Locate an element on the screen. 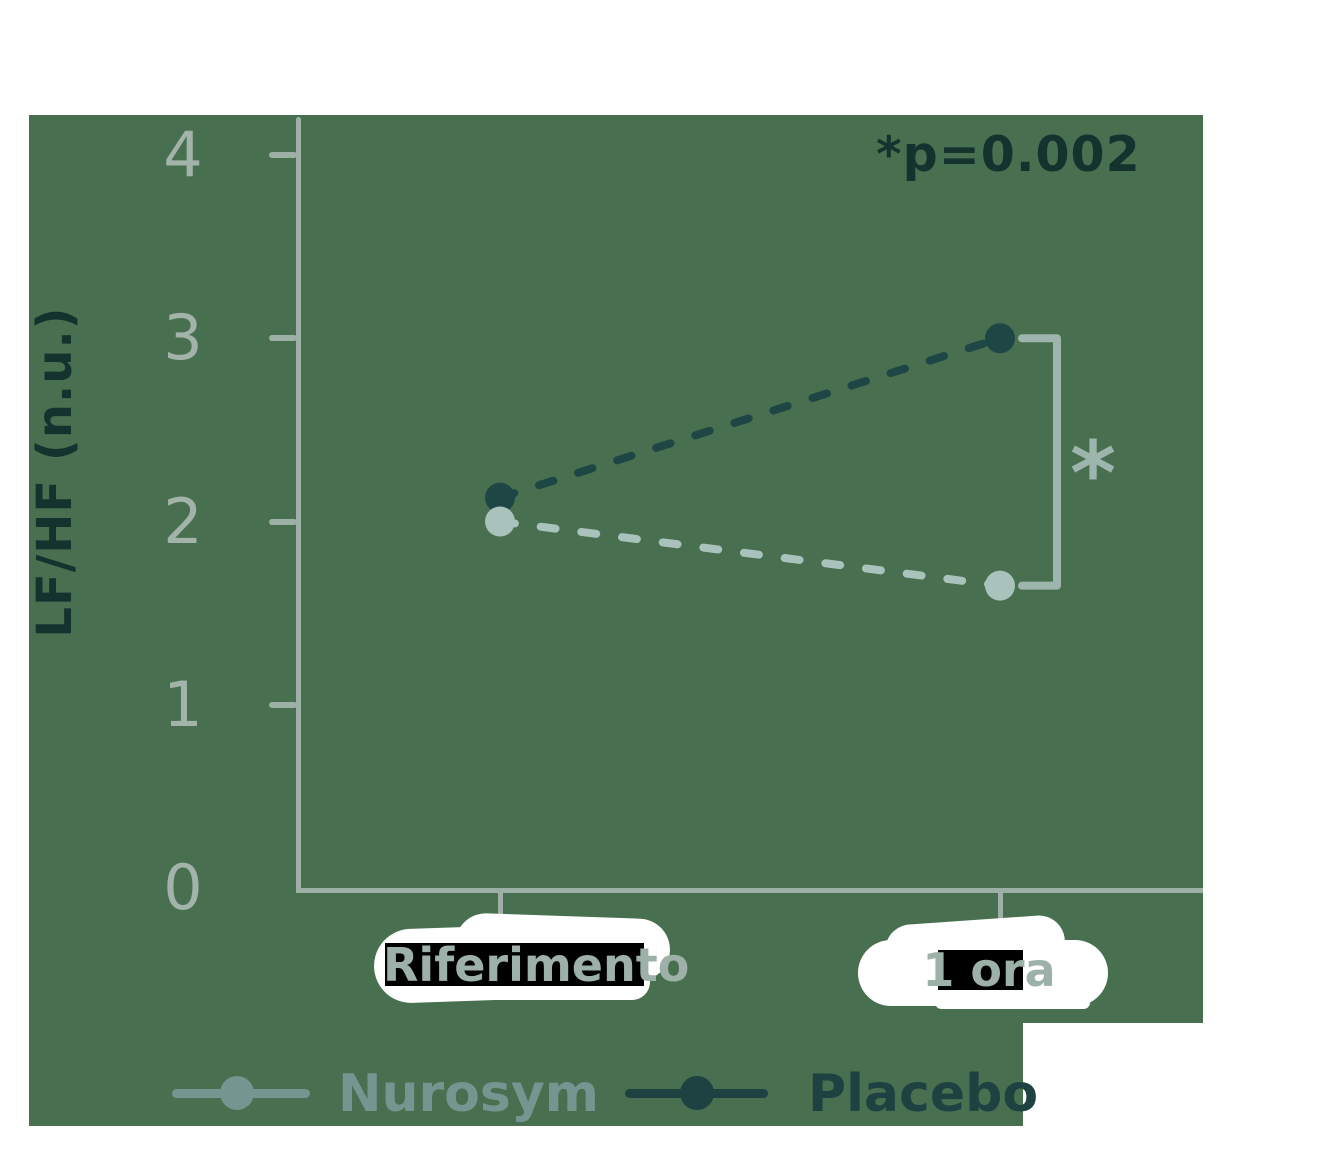  nurosym-legend-label: Nurosym is located at coordinates (468, 1094).